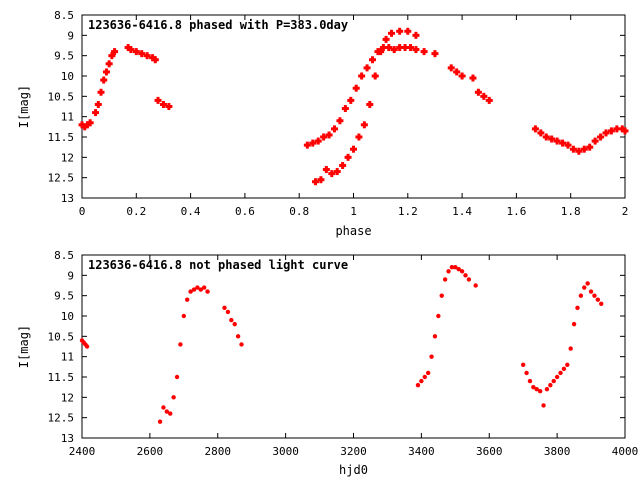  What do you see at coordinates (516, 211) in the screenshot?
I see `x-tick-label: 1.6` at bounding box center [516, 211].